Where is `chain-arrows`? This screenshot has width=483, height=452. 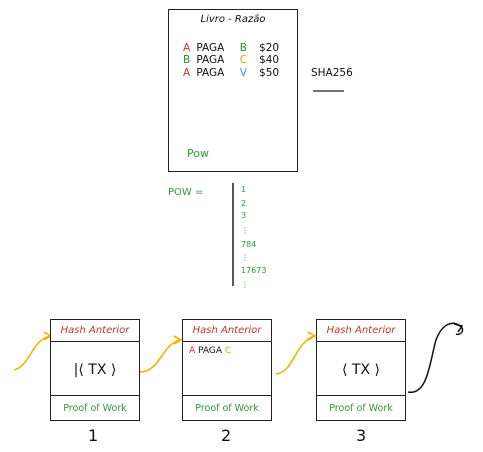 chain-arrows is located at coordinates (238, 357).